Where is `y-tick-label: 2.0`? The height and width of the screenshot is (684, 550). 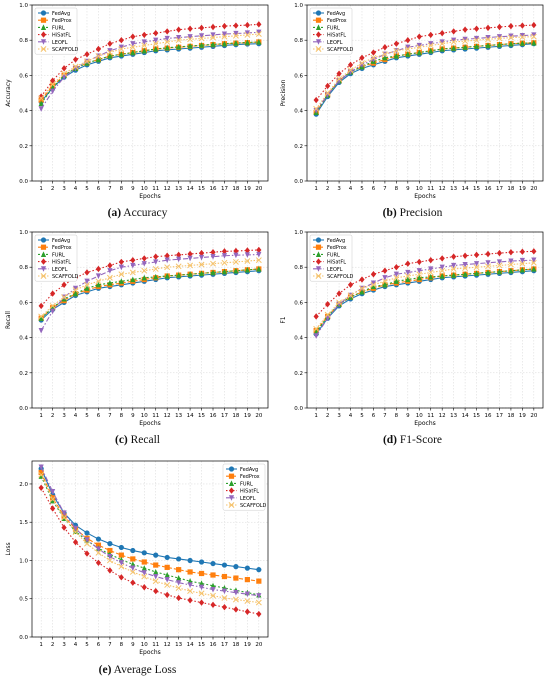
y-tick-label: 2.0 is located at coordinates (23, 485).